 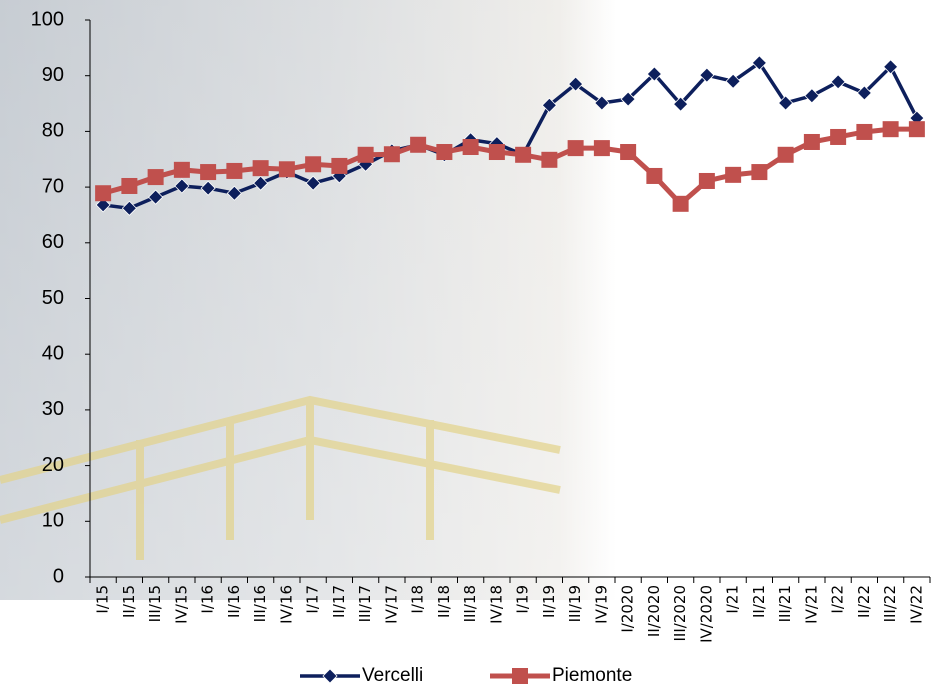 What do you see at coordinates (53, 465) in the screenshot?
I see `y-tick-label: 20` at bounding box center [53, 465].